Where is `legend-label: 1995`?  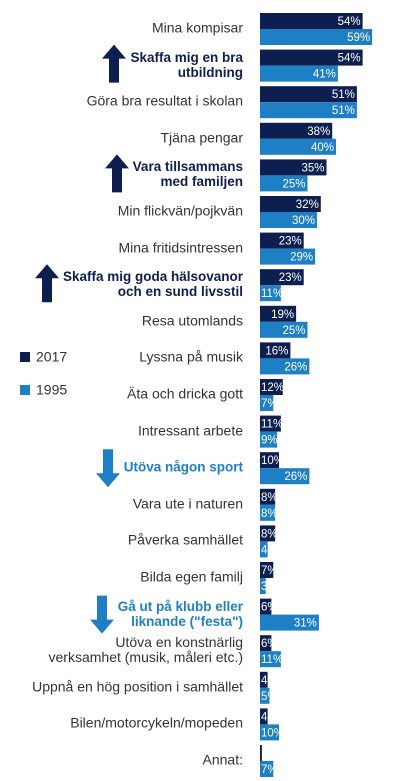
legend-label: 1995 is located at coordinates (51, 390).